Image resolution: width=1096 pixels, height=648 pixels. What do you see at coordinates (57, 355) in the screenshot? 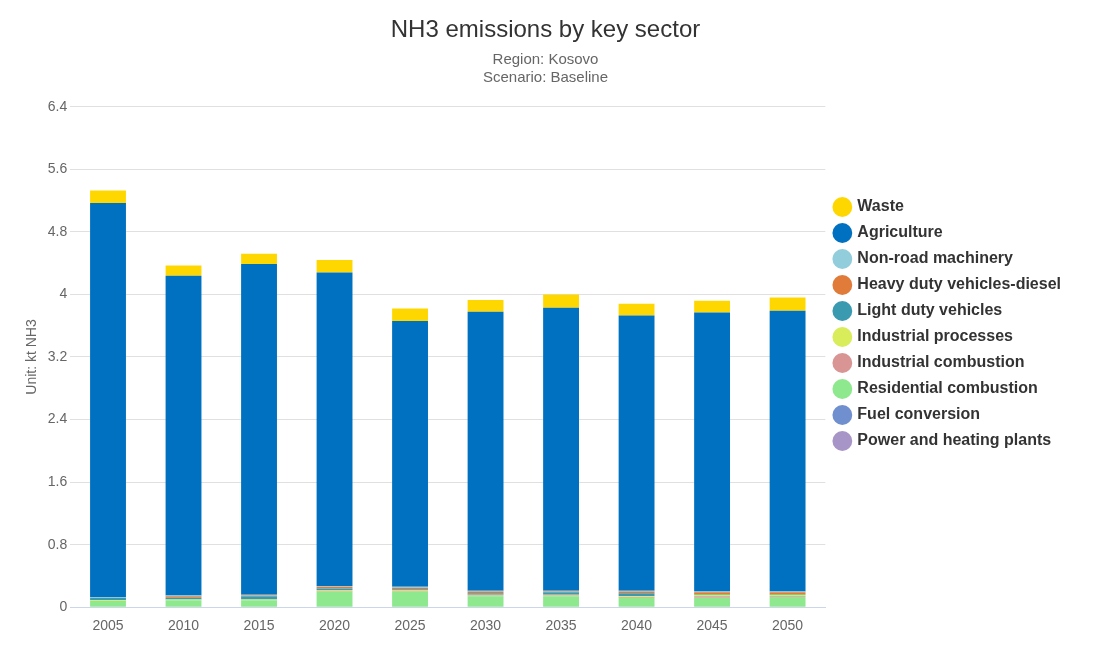
I see `y-tick-label: 3.2` at bounding box center [57, 355].